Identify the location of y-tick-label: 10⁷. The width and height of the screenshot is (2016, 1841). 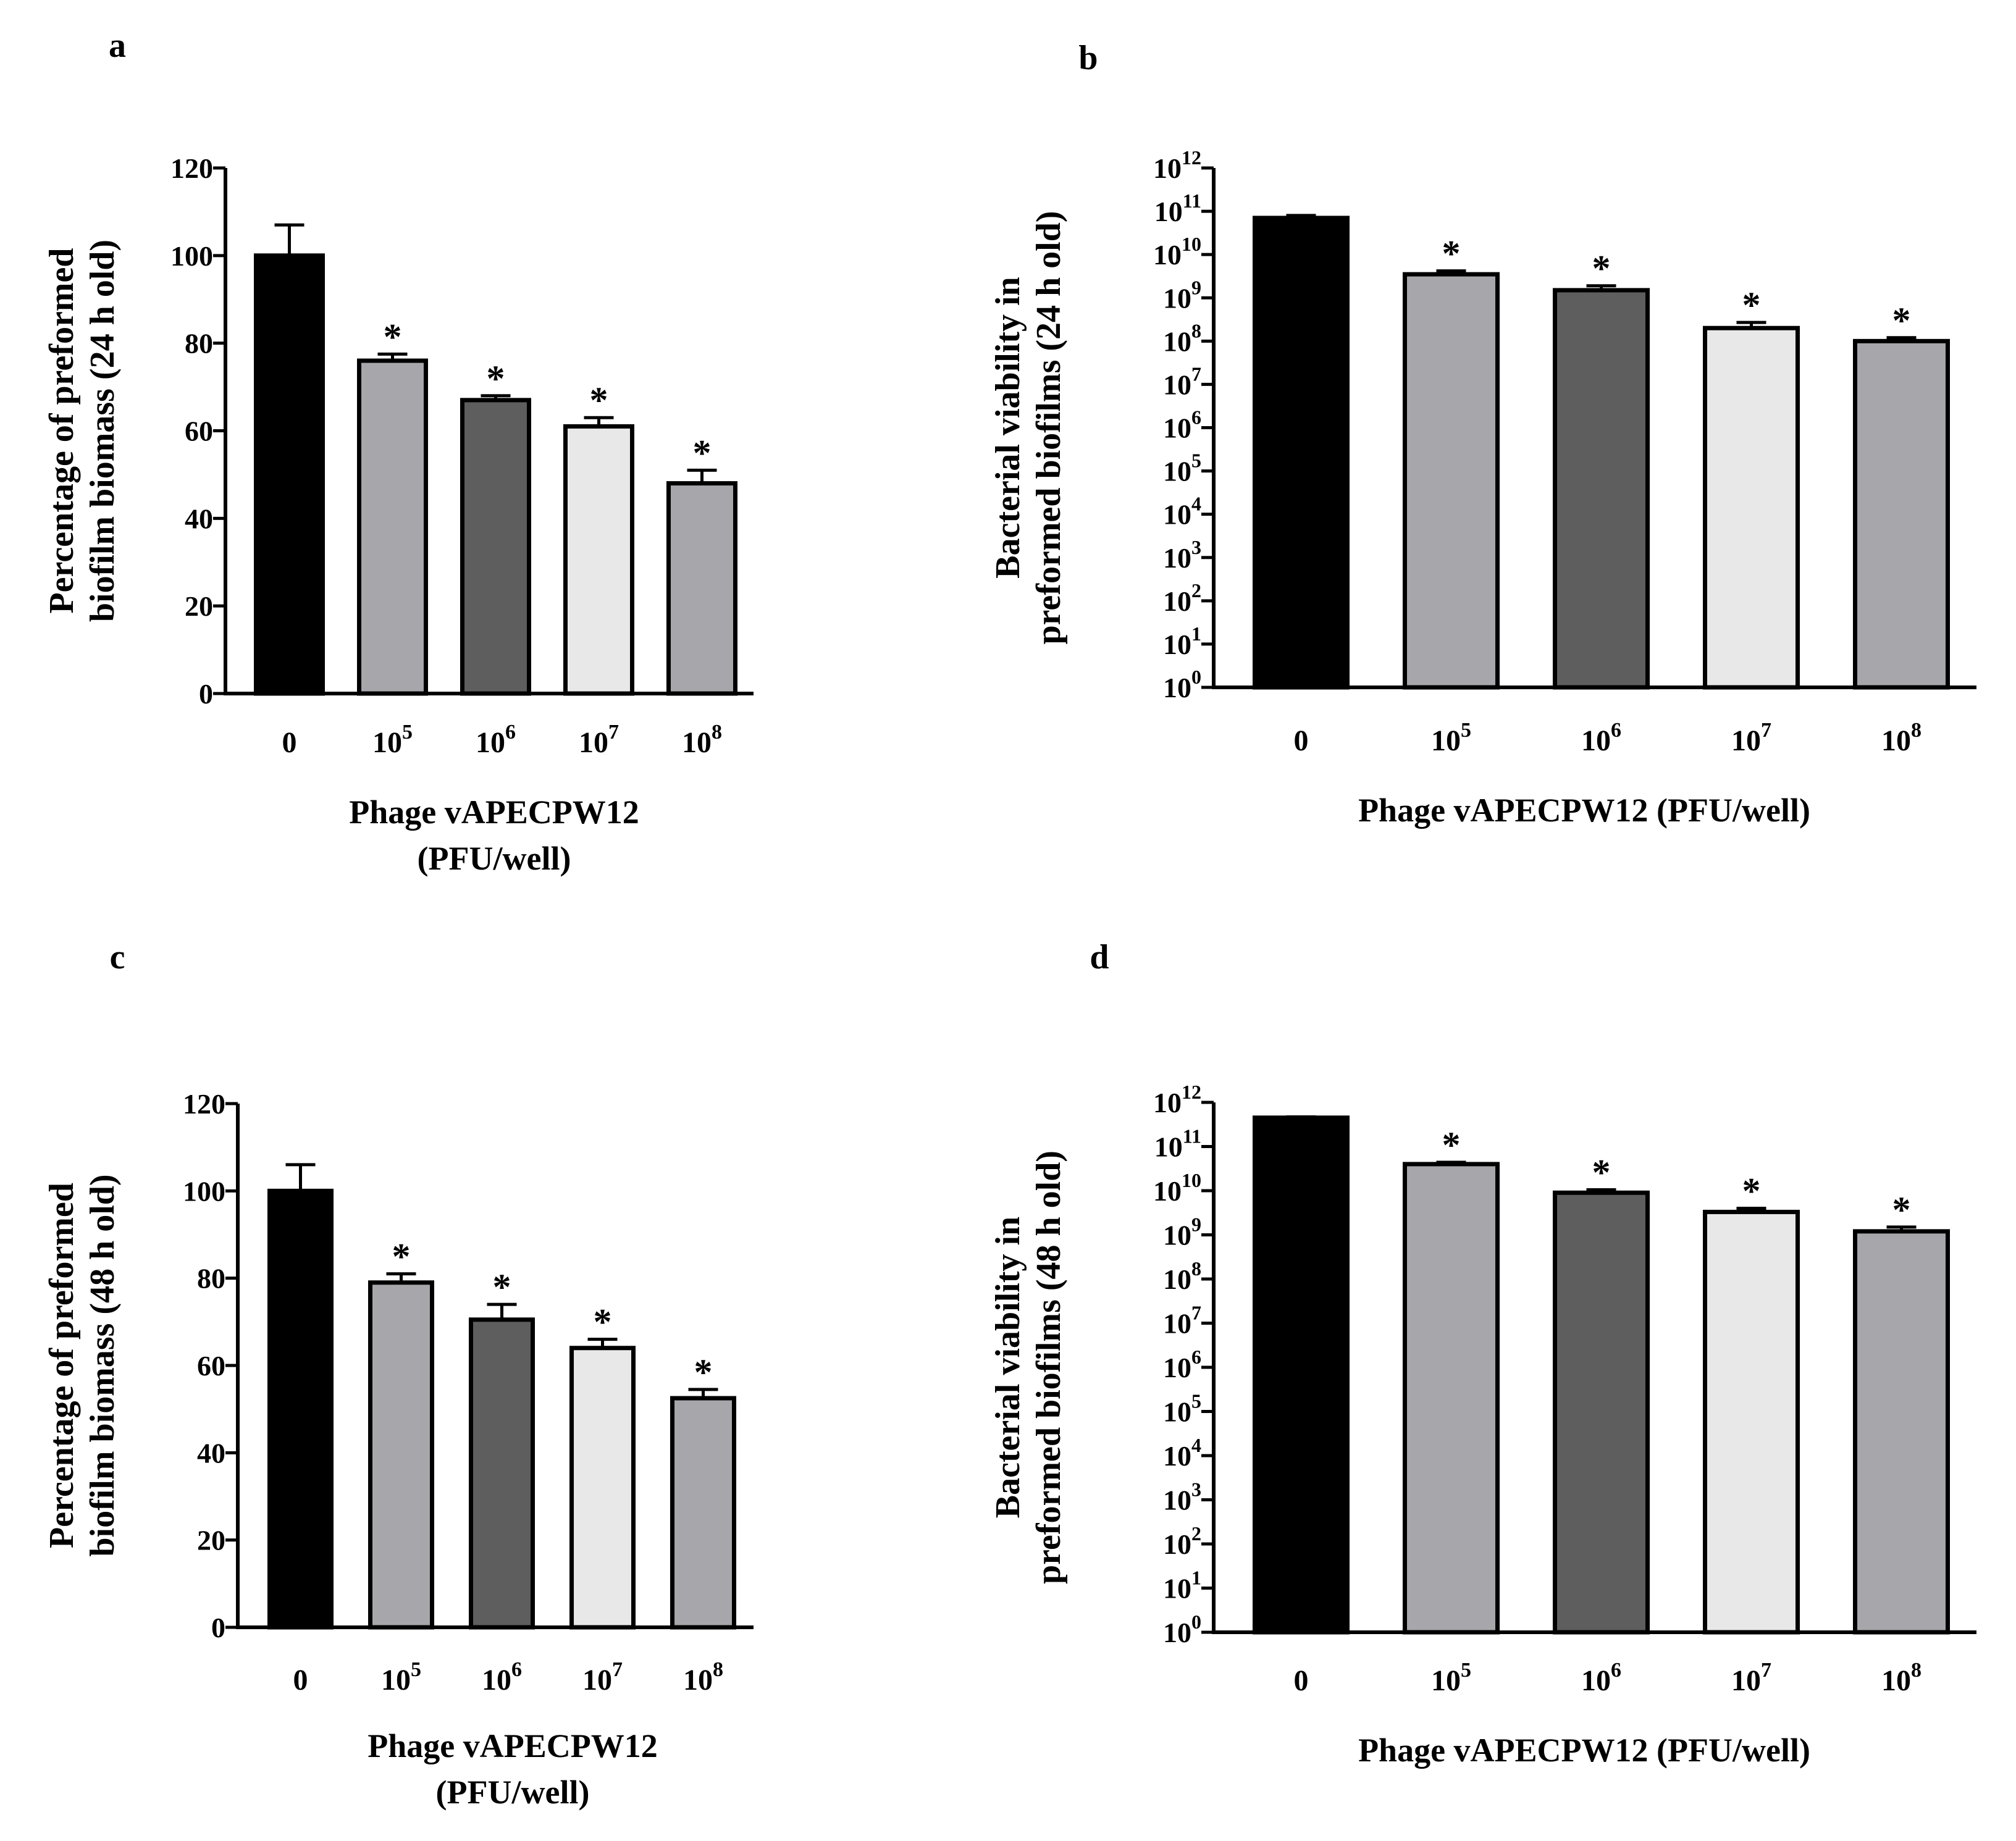
(1182, 1321).